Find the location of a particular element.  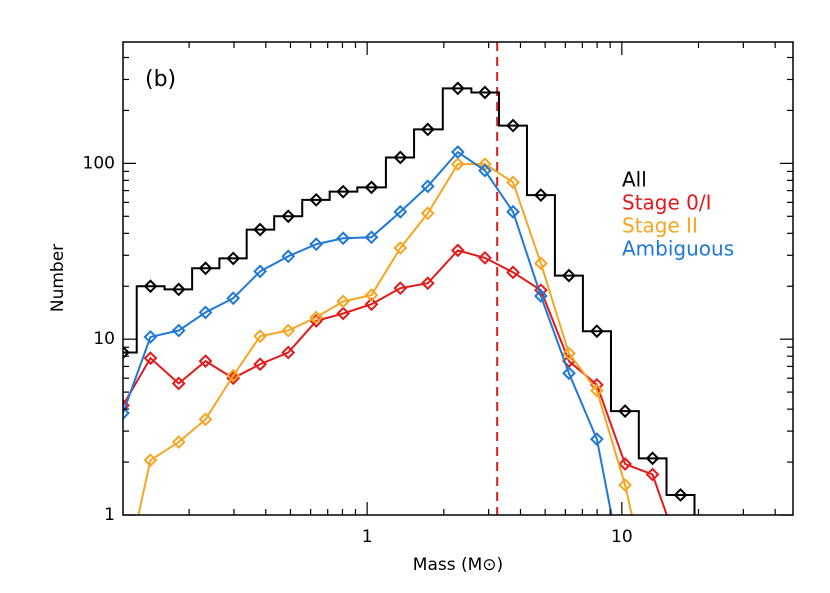

x-tick-label: 10 is located at coordinates (622, 537).